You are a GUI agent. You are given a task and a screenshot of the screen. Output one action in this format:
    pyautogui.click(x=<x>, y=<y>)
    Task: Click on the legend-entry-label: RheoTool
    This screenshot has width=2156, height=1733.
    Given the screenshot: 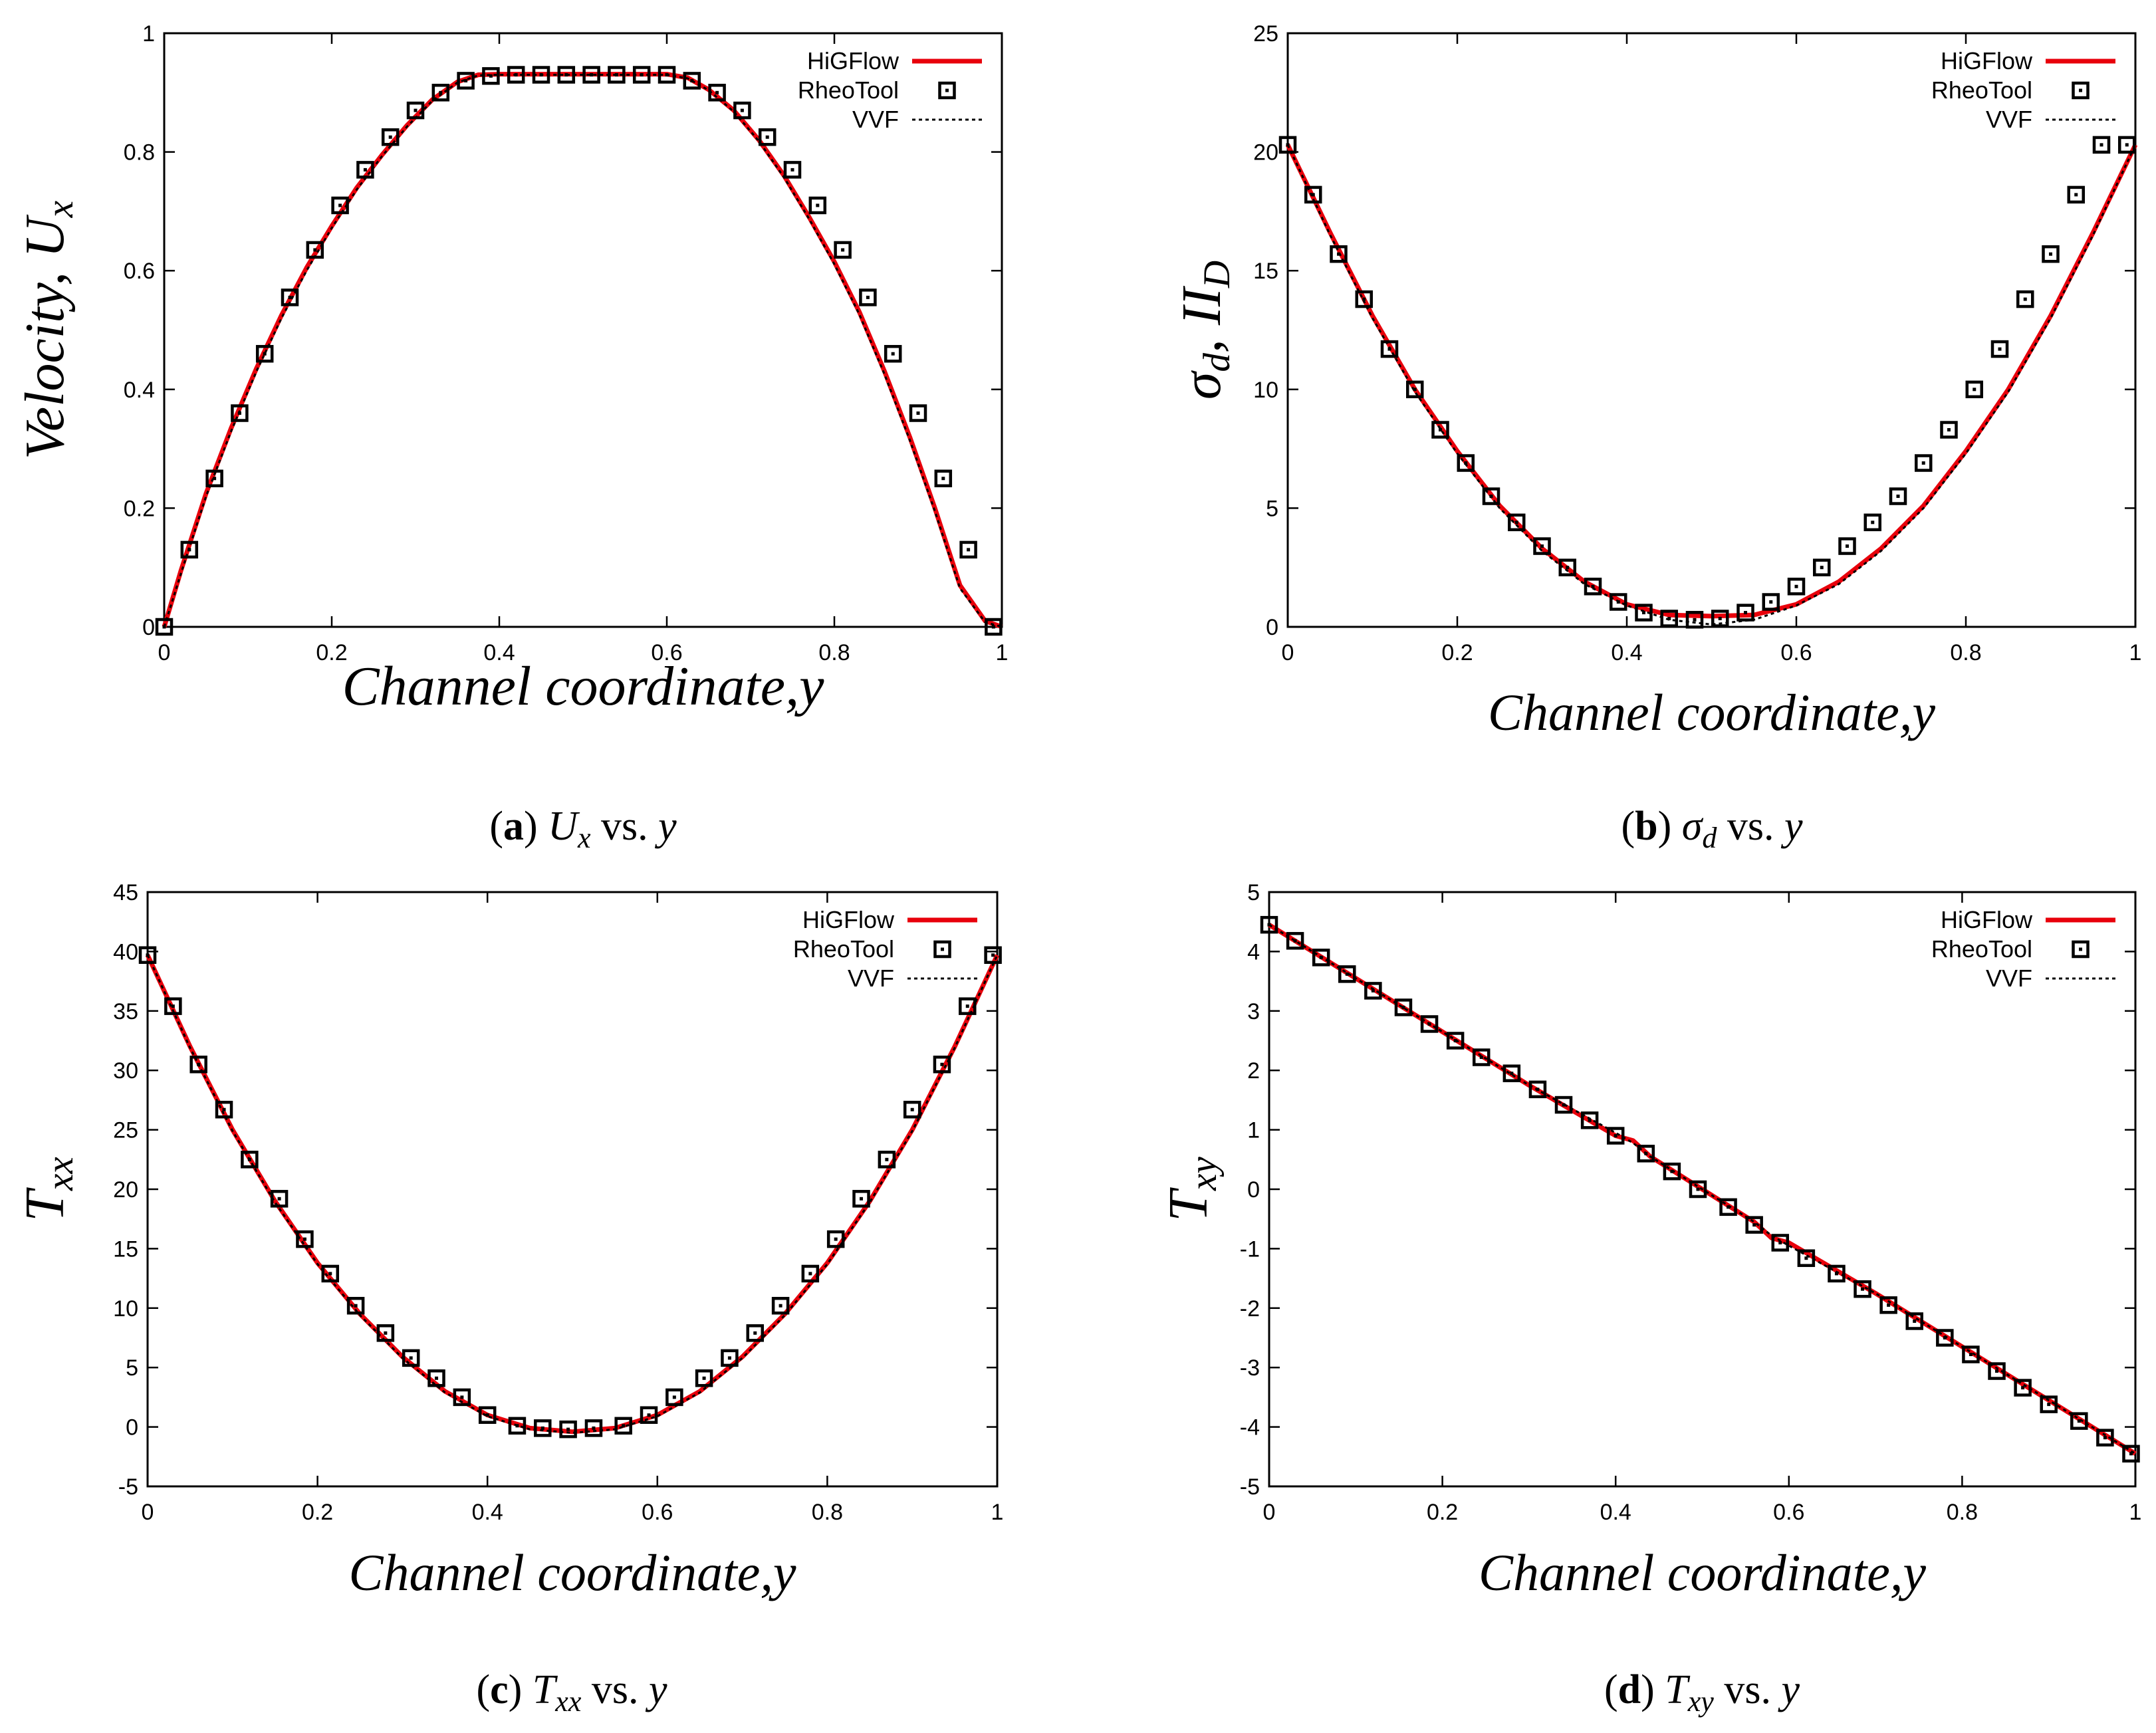 What is the action you would take?
    pyautogui.click(x=848, y=90)
    